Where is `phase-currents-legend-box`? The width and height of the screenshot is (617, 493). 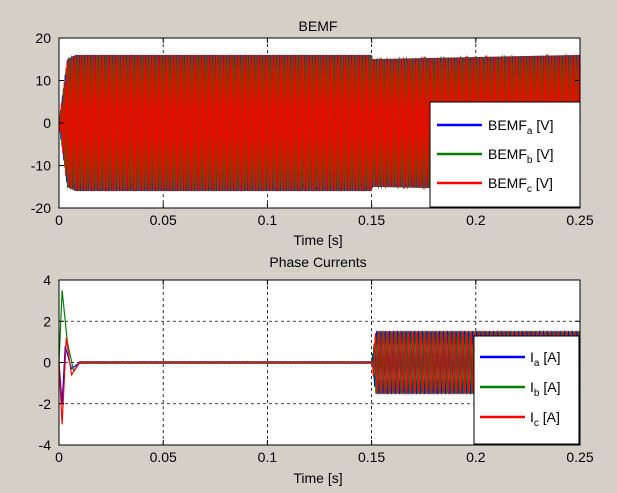 phase-currents-legend-box is located at coordinates (526, 390).